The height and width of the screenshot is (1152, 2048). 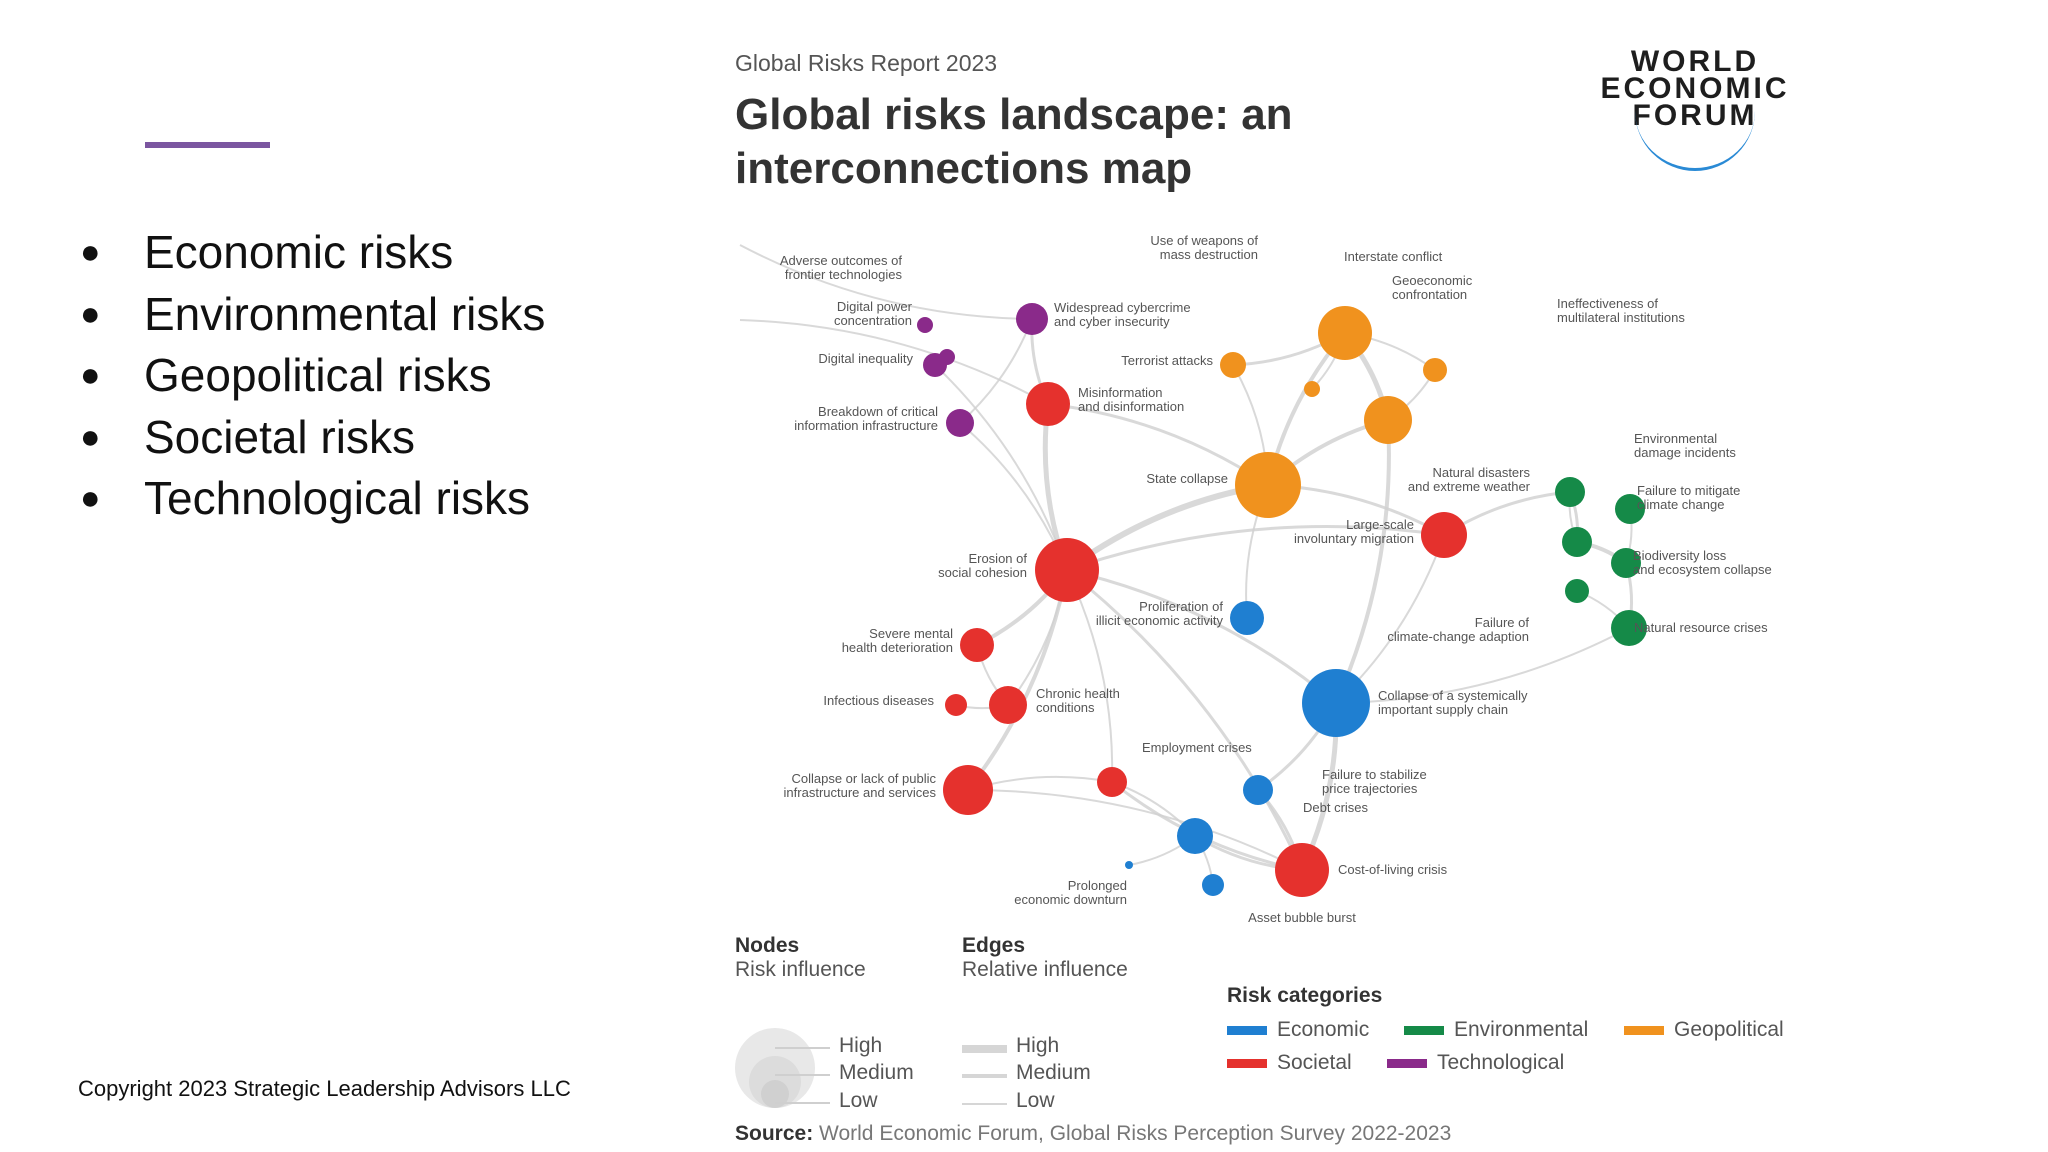 I want to click on list-item: ● Societal risks, so click(x=307, y=438).